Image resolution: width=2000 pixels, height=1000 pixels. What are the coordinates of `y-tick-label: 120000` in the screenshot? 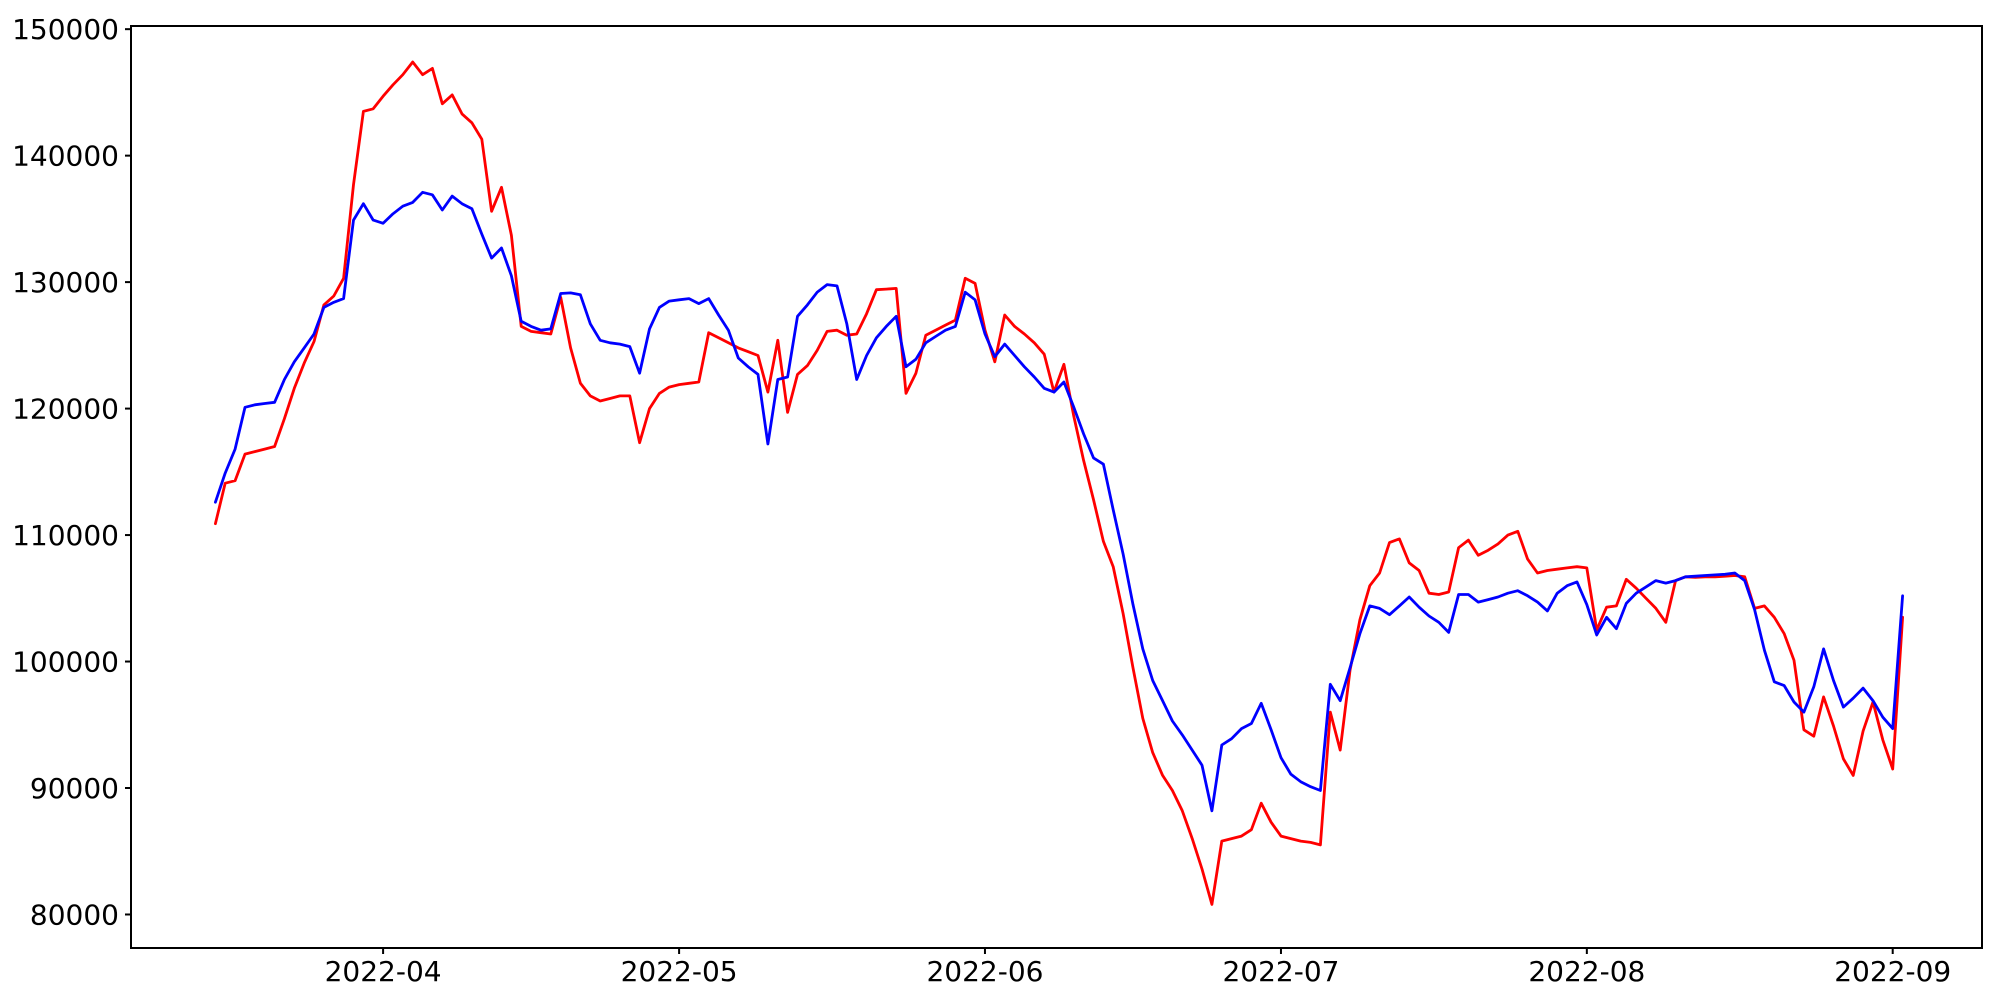 It's located at (65, 409).